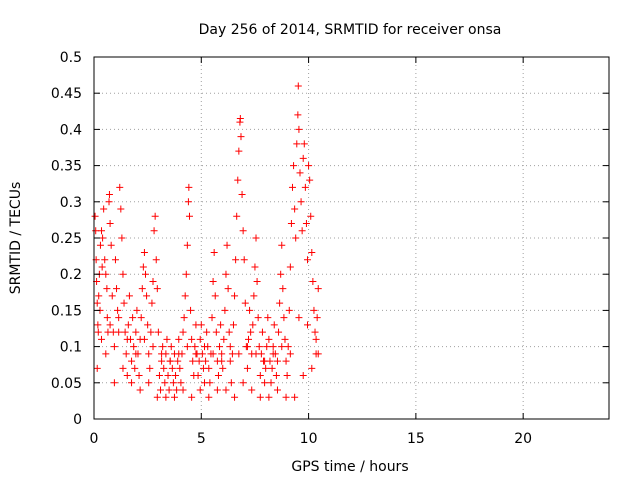 This screenshot has height=484, width=640. I want to click on x-tick-label: 20, so click(523, 439).